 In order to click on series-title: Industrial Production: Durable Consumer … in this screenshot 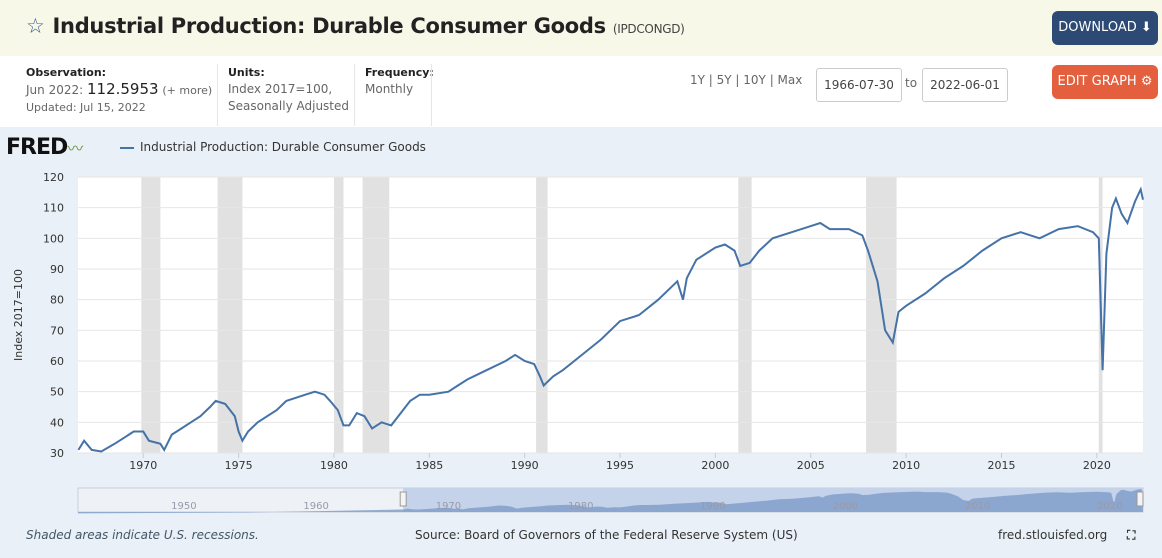, I will do `click(329, 26)`.